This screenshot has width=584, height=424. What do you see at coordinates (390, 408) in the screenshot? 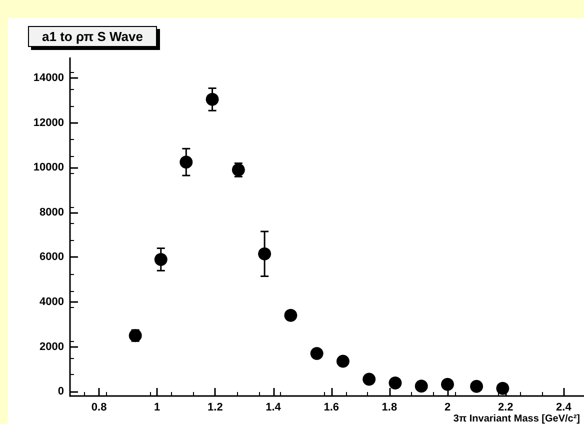
I see `x-tick-label: 1.8` at bounding box center [390, 408].